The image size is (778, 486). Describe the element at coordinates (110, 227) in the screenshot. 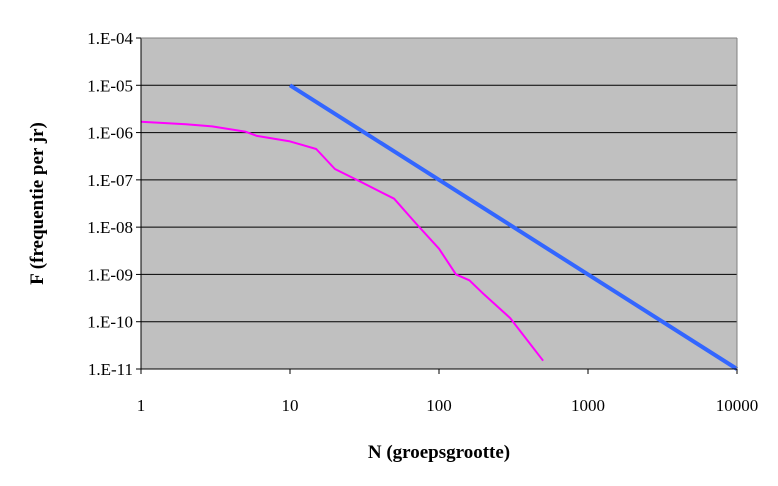

I see `y-tick-label: 1.E-08` at that location.